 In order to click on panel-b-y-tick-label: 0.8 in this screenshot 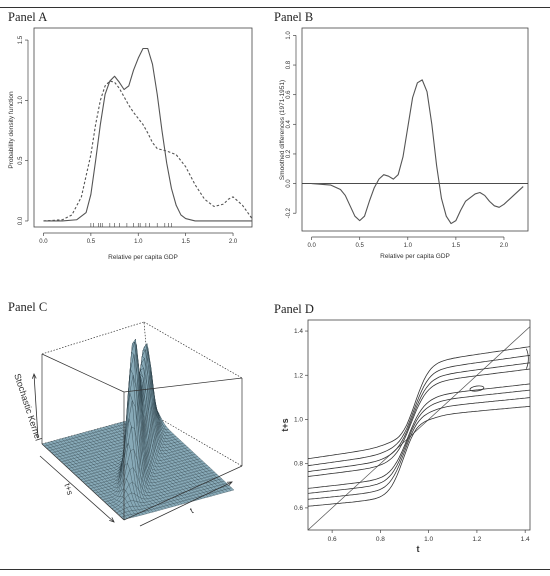, I will do `click(289, 64)`.